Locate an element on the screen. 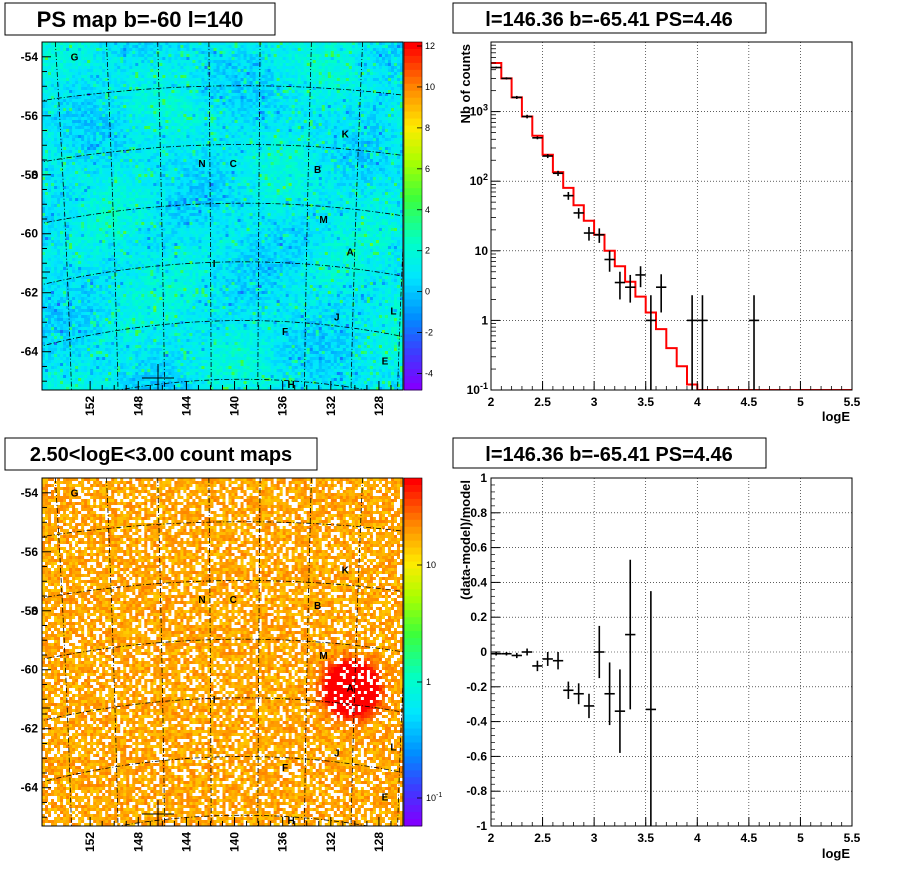 The image size is (898, 871). residual-x-tick-label: 5.5 is located at coordinates (852, 838).